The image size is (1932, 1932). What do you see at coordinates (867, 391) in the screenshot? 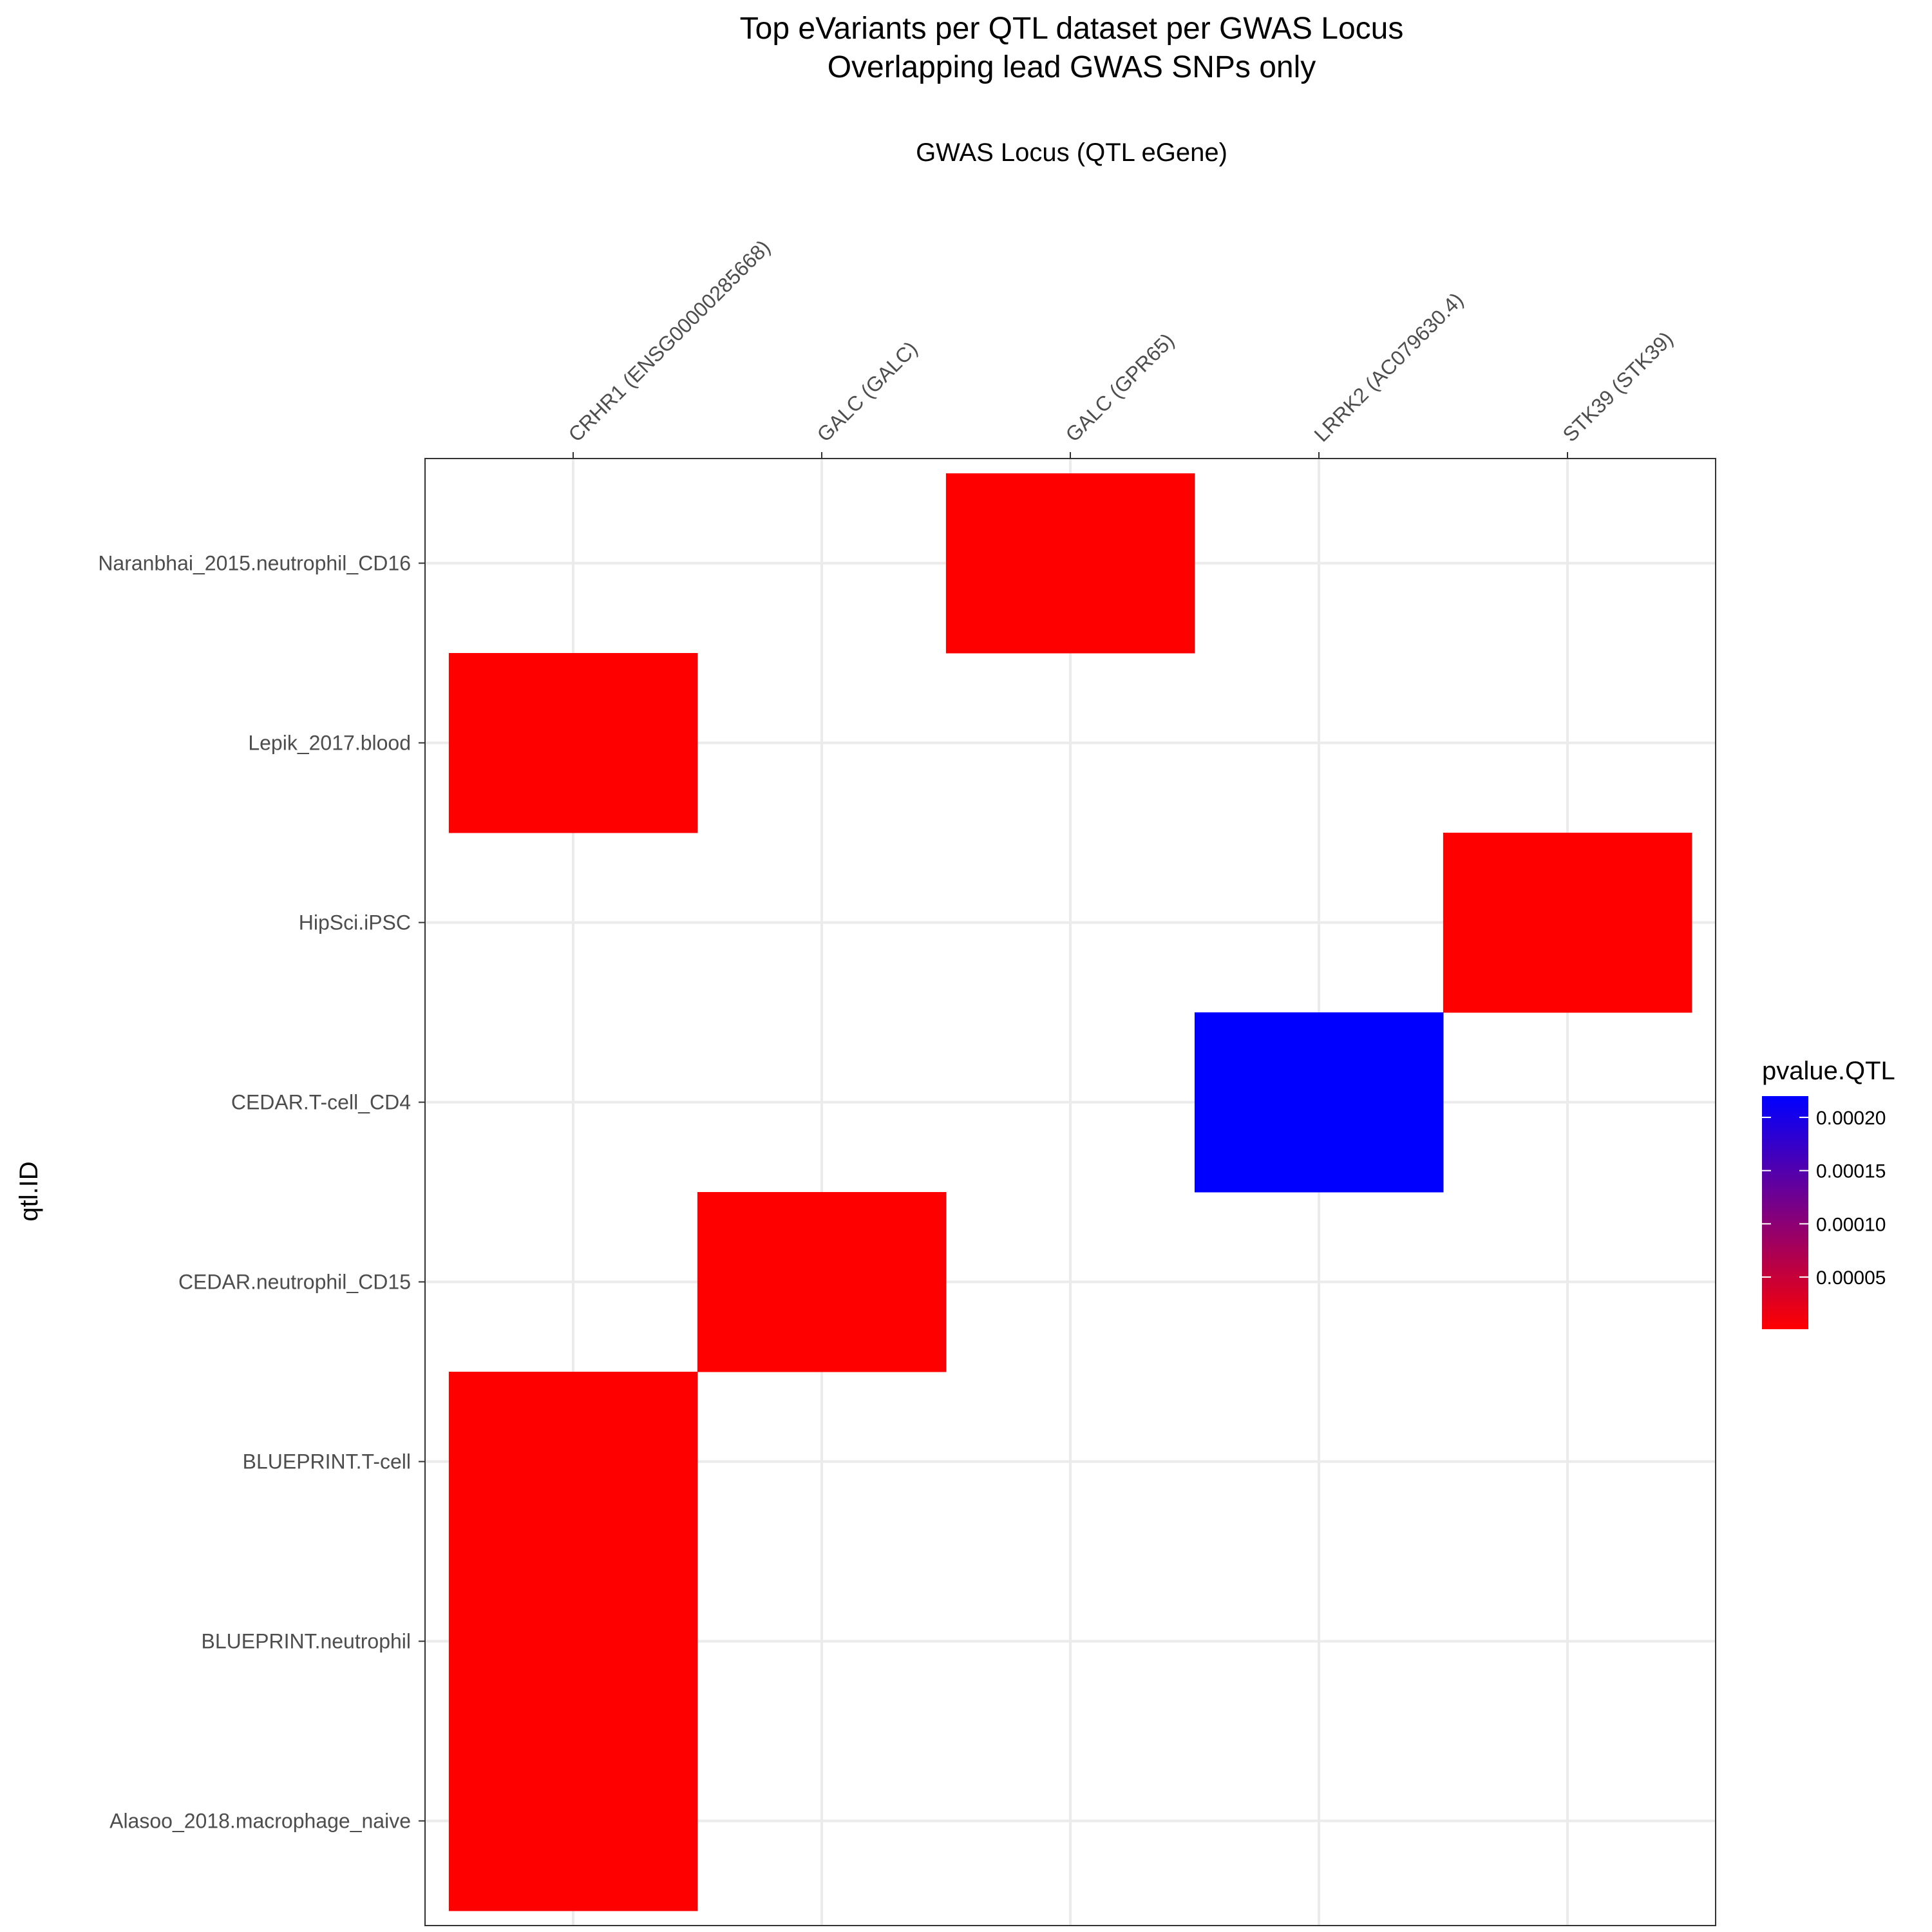
I see `x-tick-label: GALC (GALC)` at bounding box center [867, 391].